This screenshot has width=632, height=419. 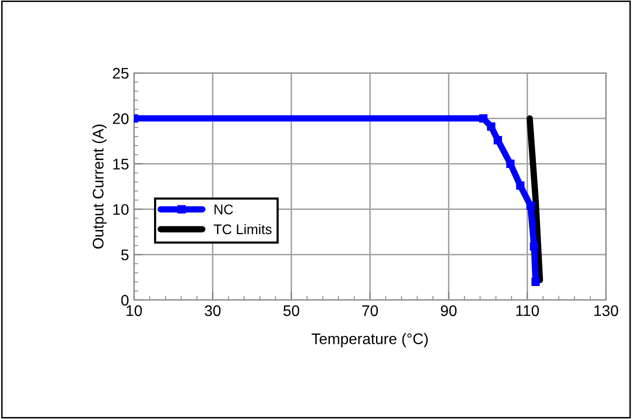 I want to click on x-axis-title: Temperature (°C), so click(x=370, y=340).